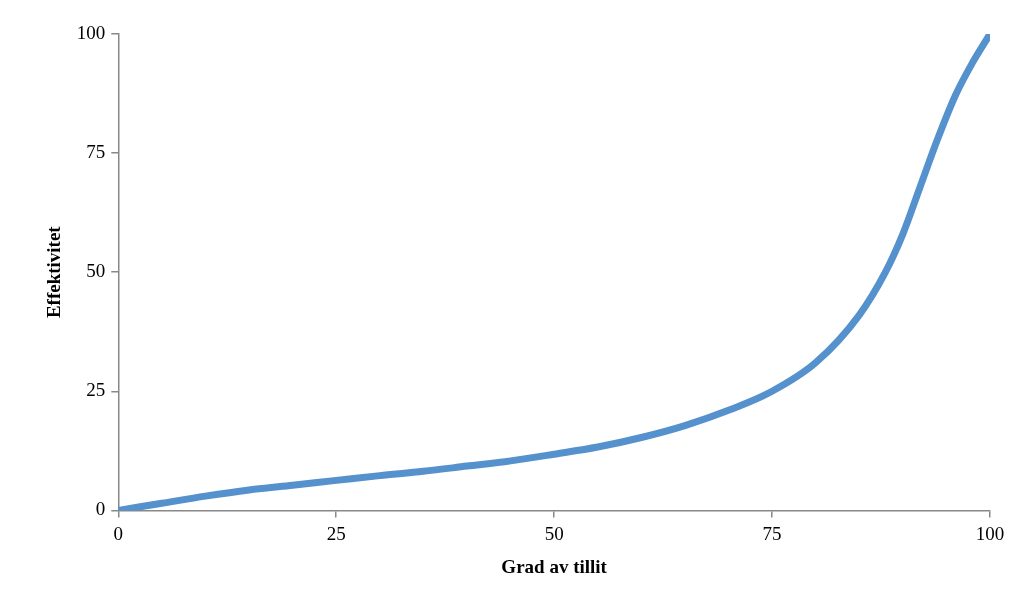 The width and height of the screenshot is (1022, 605). Describe the element at coordinates (96, 390) in the screenshot. I see `y-tick-label: 25` at that location.